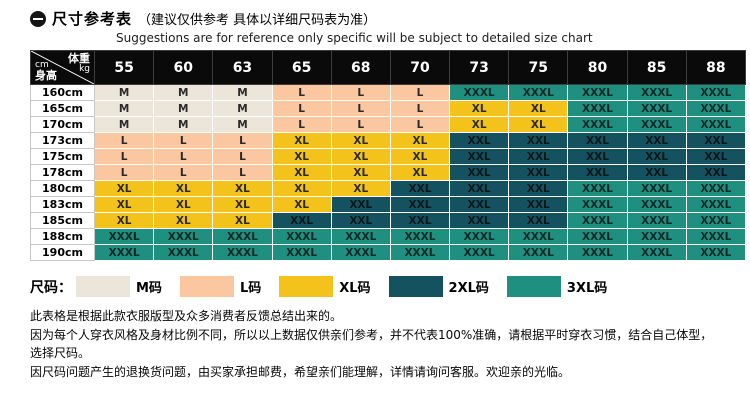 The width and height of the screenshot is (750, 418). Describe the element at coordinates (124, 67) in the screenshot. I see `weight-header-55: 55` at that location.